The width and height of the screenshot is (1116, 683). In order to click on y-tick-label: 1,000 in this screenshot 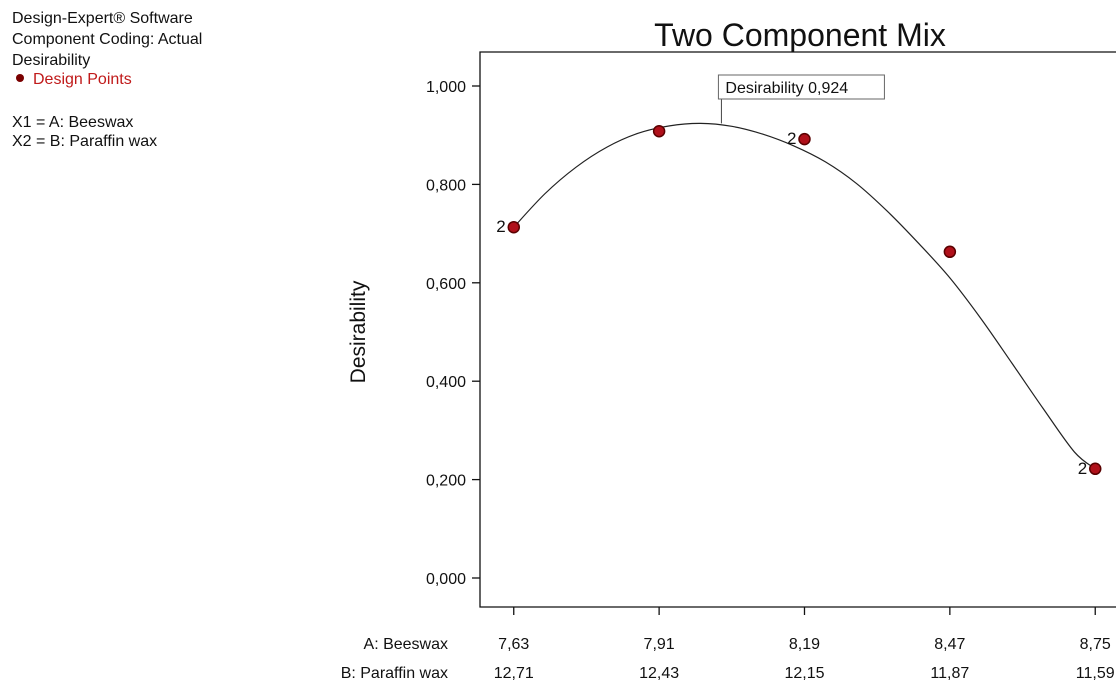, I will do `click(446, 87)`.